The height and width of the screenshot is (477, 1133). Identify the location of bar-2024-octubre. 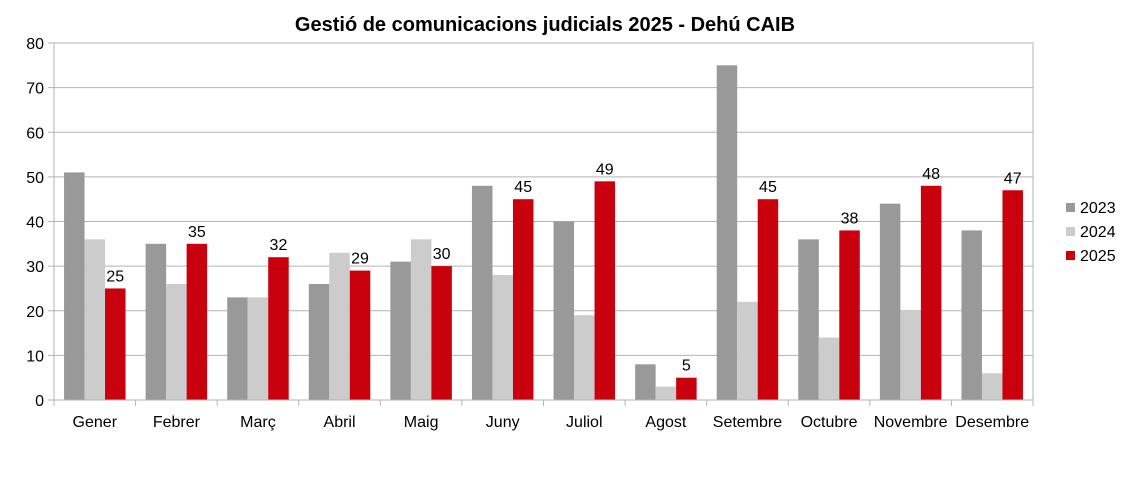
(829, 368).